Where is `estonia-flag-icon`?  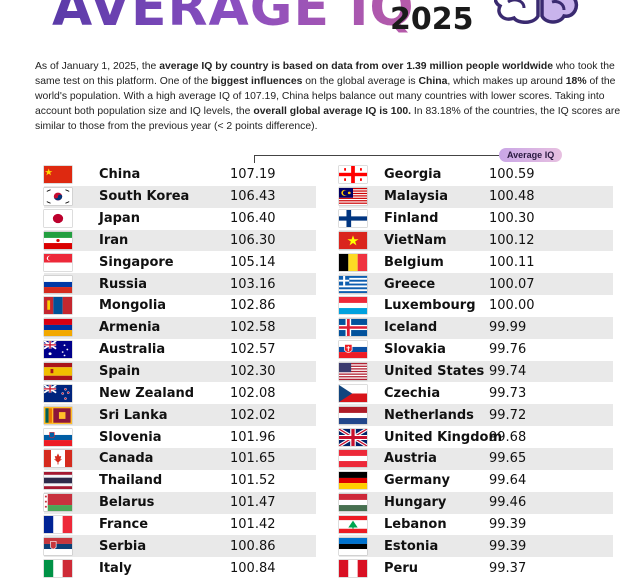
estonia-flag-icon is located at coordinates (353, 546).